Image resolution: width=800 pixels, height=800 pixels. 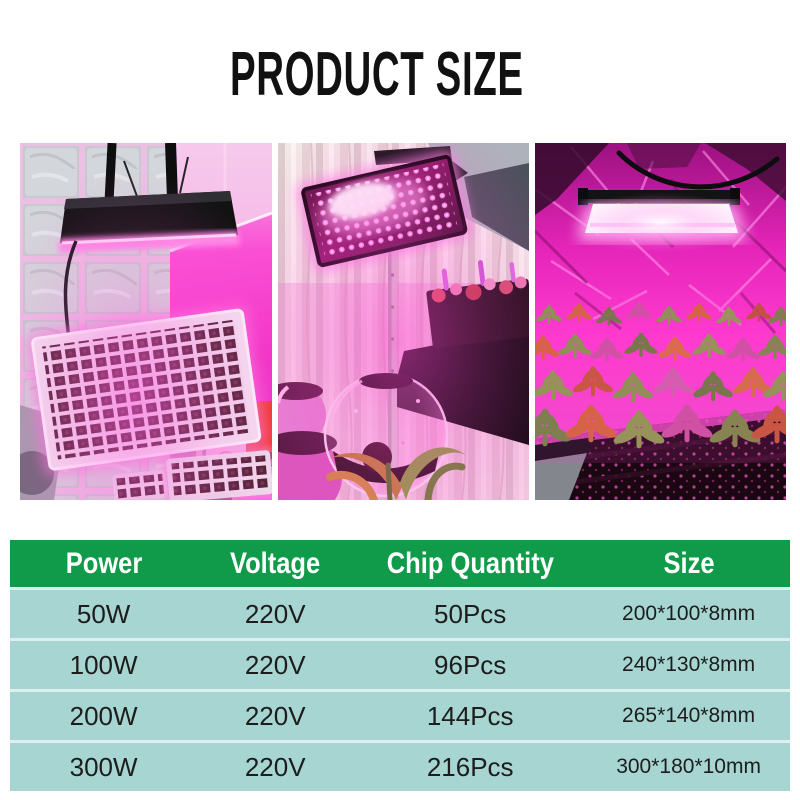 What do you see at coordinates (689, 563) in the screenshot?
I see `column-header-size: Size` at bounding box center [689, 563].